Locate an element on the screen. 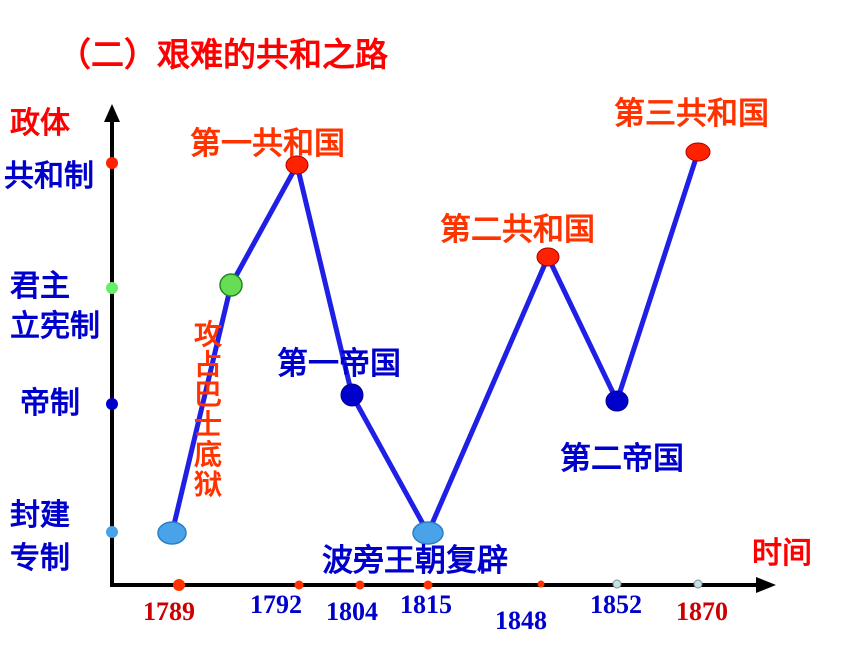 This screenshot has height=645, width=860. year-label-1852: 1852 is located at coordinates (616, 604).